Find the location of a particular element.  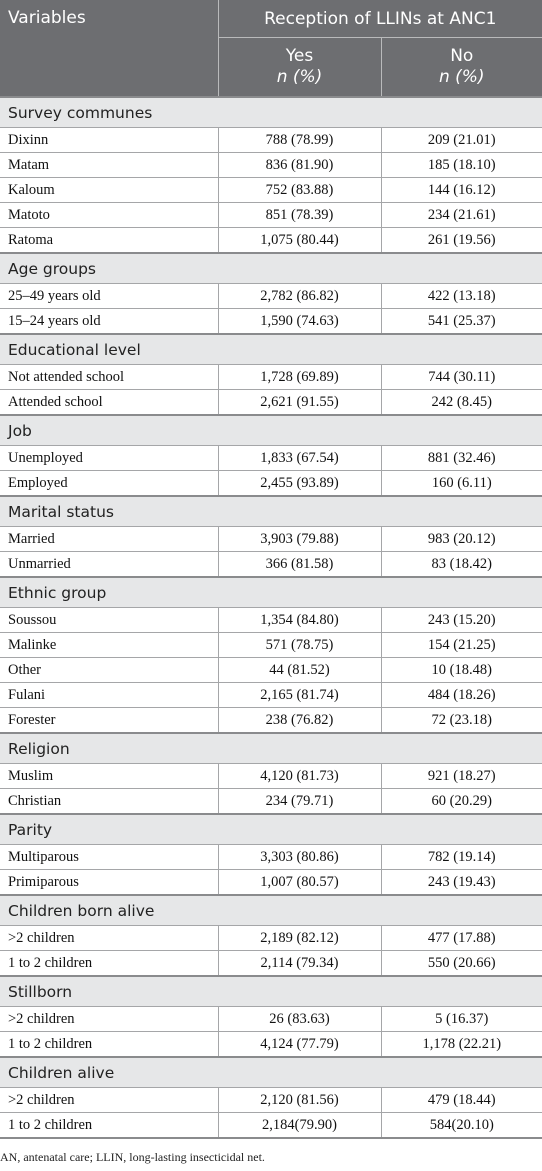

table-row: Malinke 571 (78.75) 154 (21.25) is located at coordinates (271, 645).